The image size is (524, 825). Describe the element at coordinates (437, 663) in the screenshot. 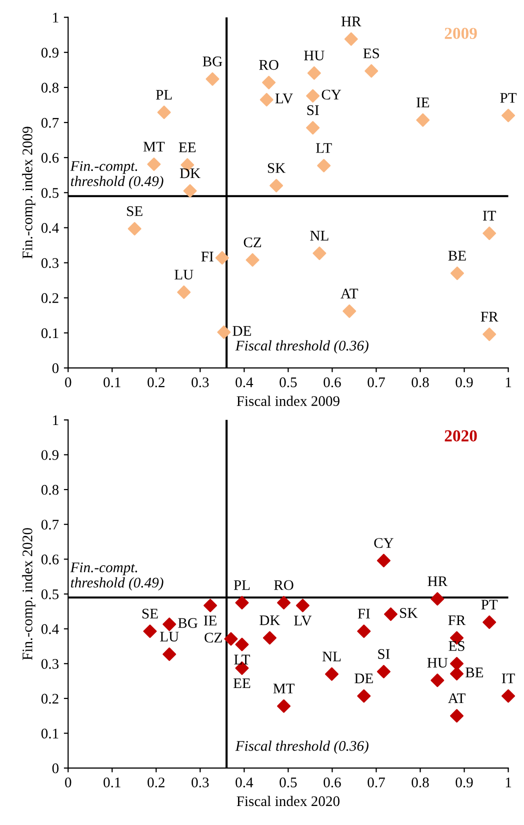

I see `annotation: HU` at that location.